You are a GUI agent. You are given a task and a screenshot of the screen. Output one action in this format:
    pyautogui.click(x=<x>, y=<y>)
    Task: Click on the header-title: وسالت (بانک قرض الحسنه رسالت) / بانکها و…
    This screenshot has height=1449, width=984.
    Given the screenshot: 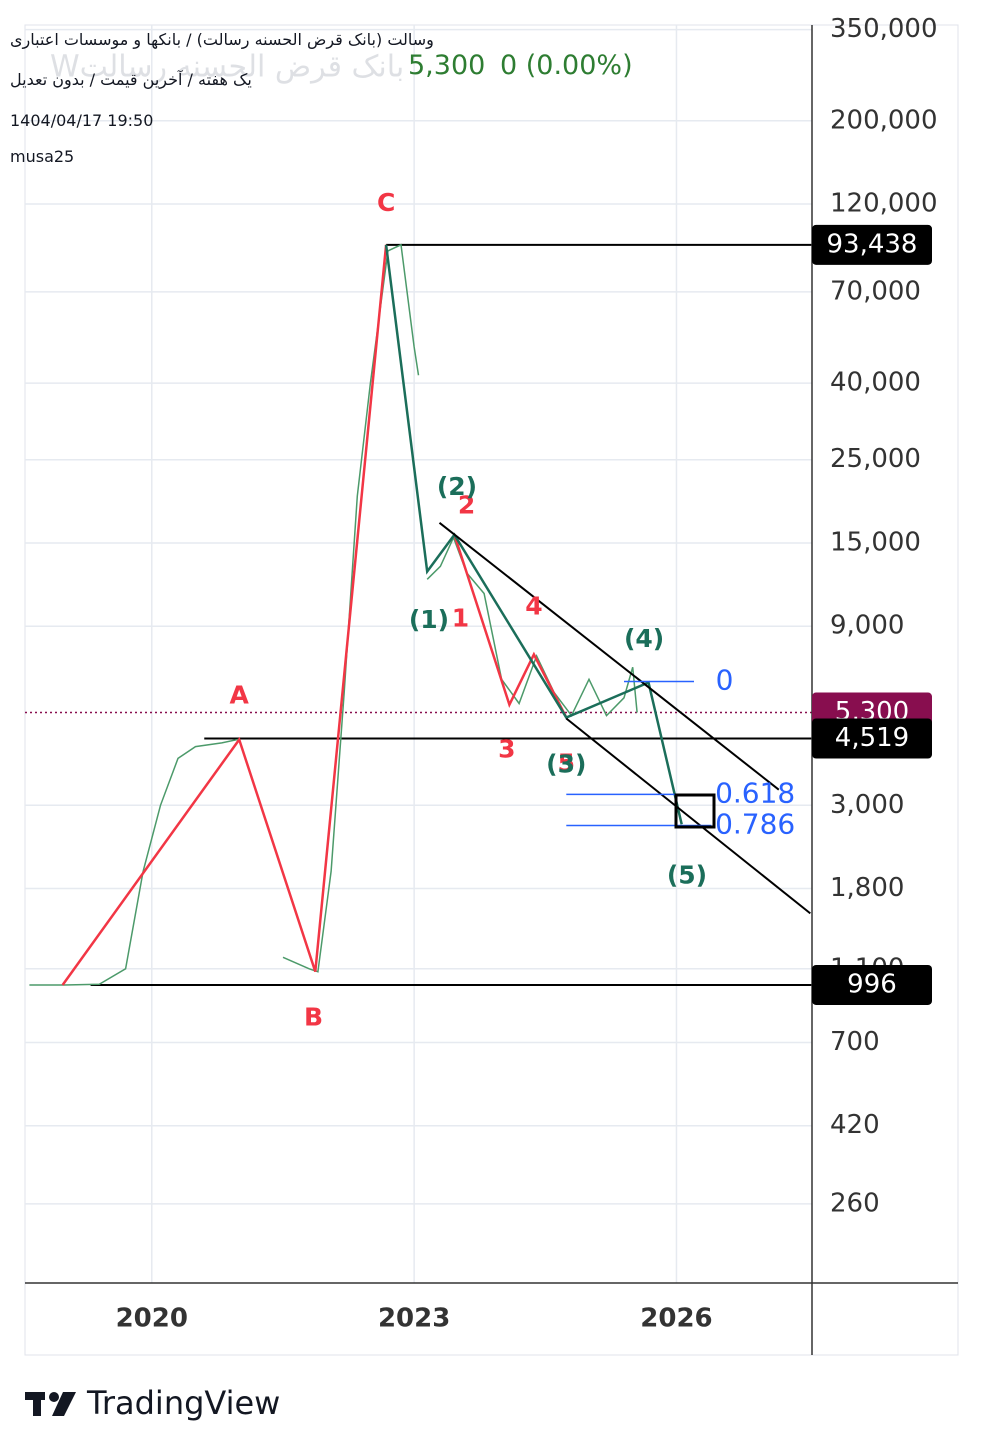 What is the action you would take?
    pyautogui.click(x=222, y=39)
    